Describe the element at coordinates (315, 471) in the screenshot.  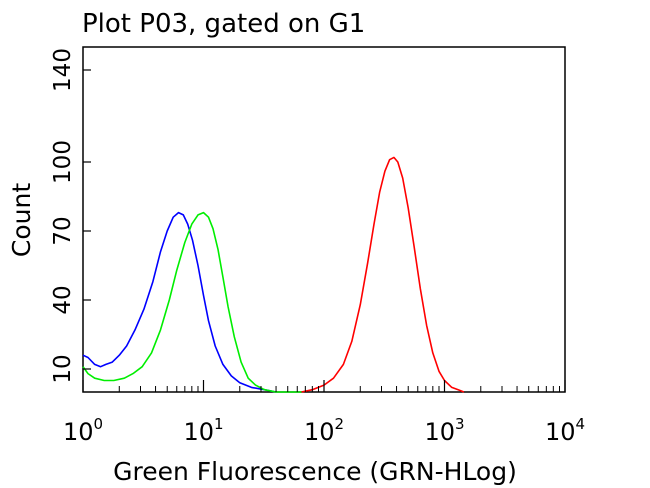
I see `x-axis-label: Green Fluorescence (GRN-HLog)` at that location.